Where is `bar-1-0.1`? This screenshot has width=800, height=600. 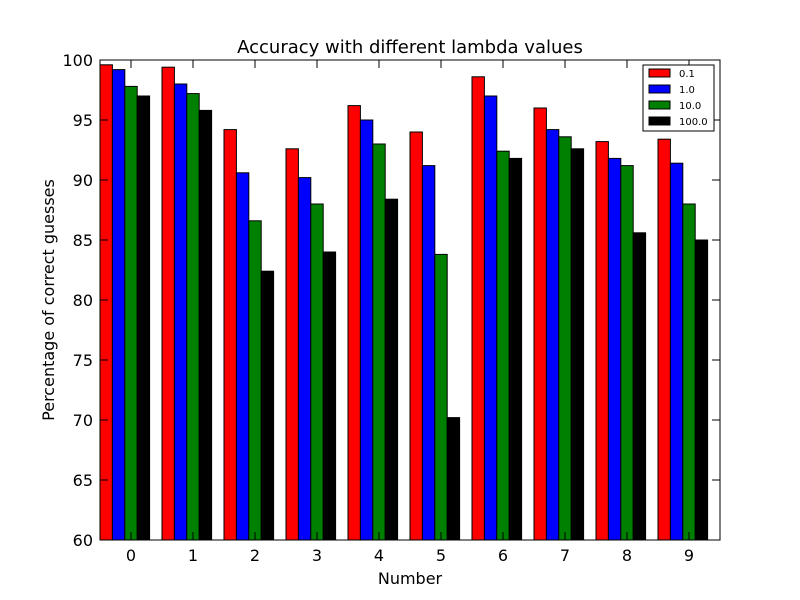
bar-1-0.1 is located at coordinates (168, 303).